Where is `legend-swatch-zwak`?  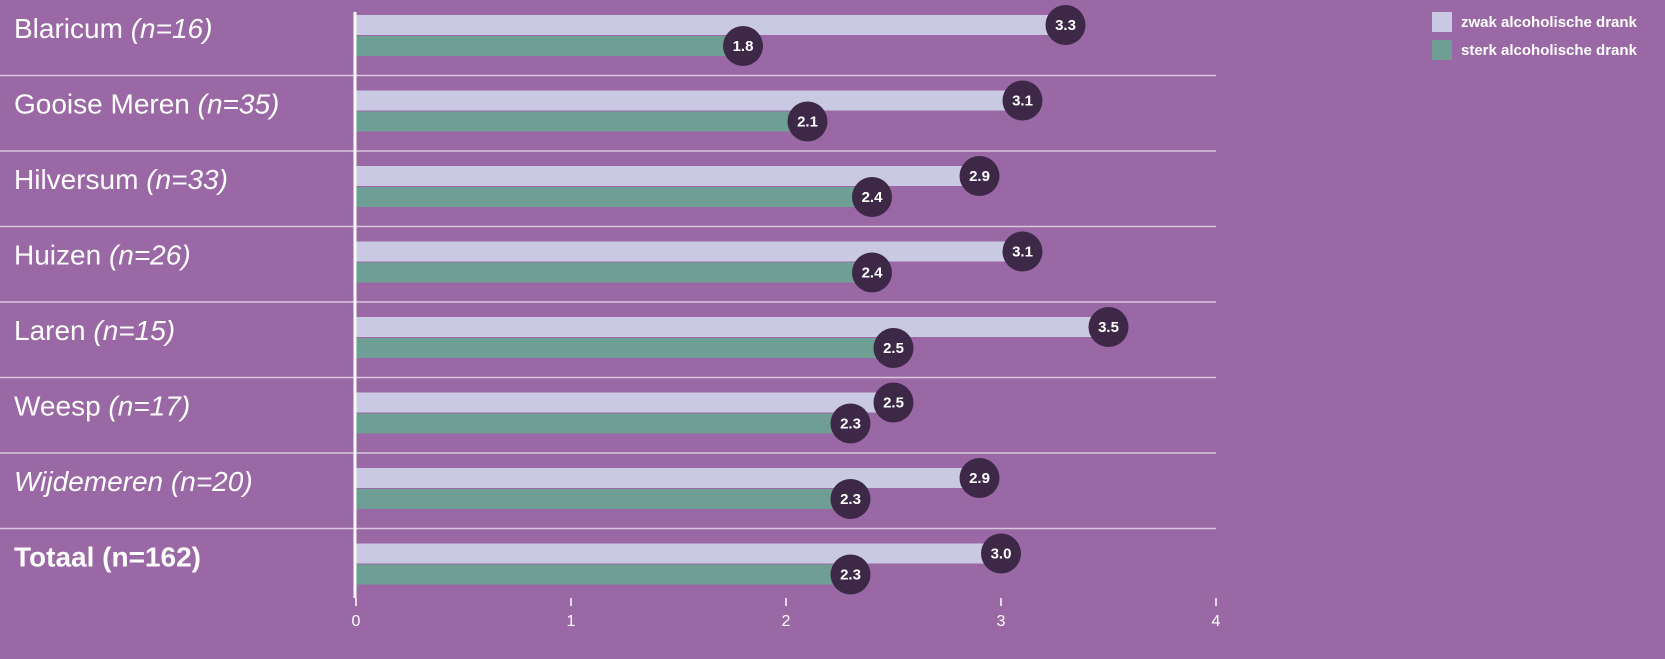
legend-swatch-zwak is located at coordinates (1442, 22).